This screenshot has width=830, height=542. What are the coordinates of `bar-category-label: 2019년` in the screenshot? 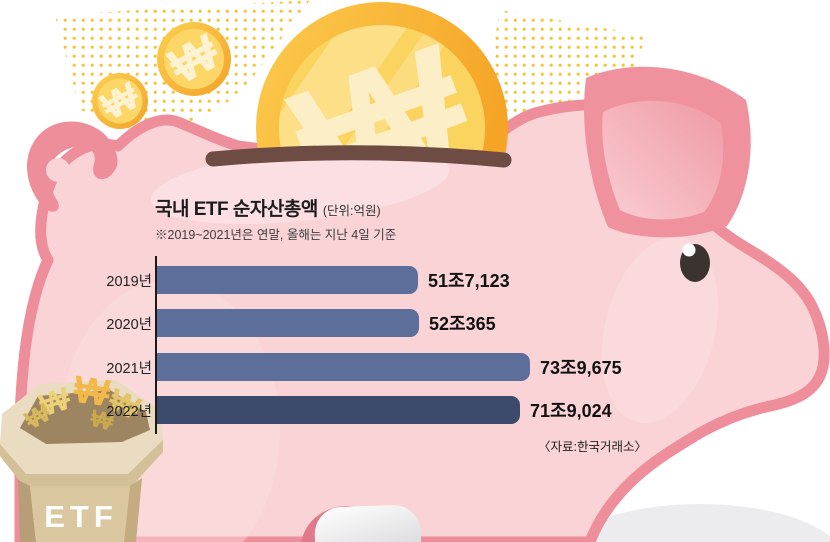 It's located at (129, 281).